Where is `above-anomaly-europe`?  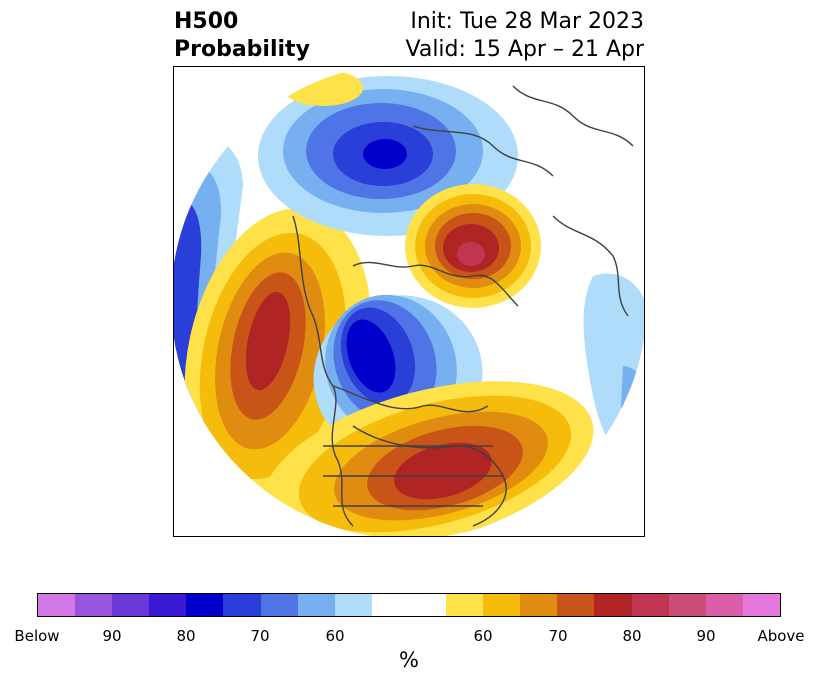
above-anomaly-europe is located at coordinates (473, 246).